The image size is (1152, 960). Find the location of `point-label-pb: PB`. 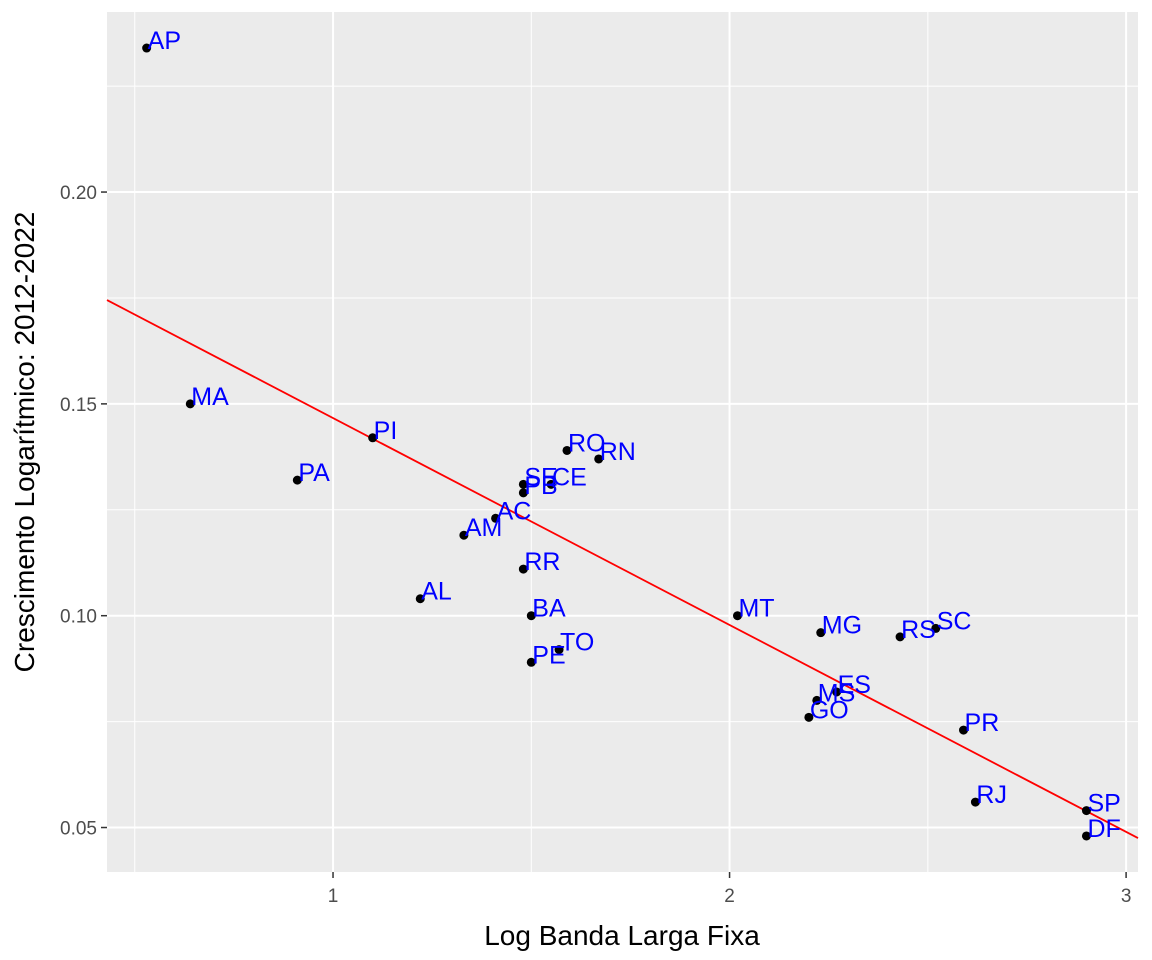

point-label-pb: PB is located at coordinates (540, 486).